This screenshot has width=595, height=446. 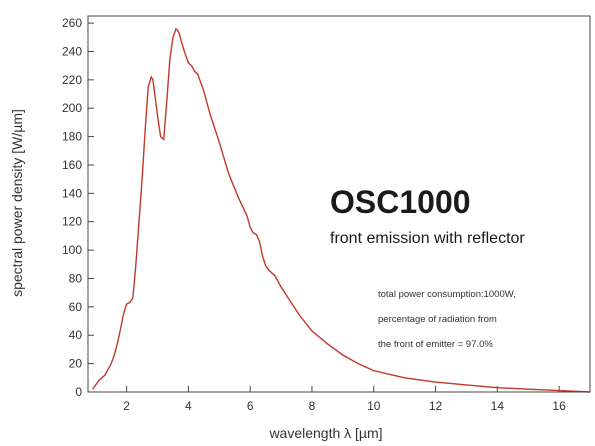 I want to click on y-tick-label: 40, so click(x=76, y=335).